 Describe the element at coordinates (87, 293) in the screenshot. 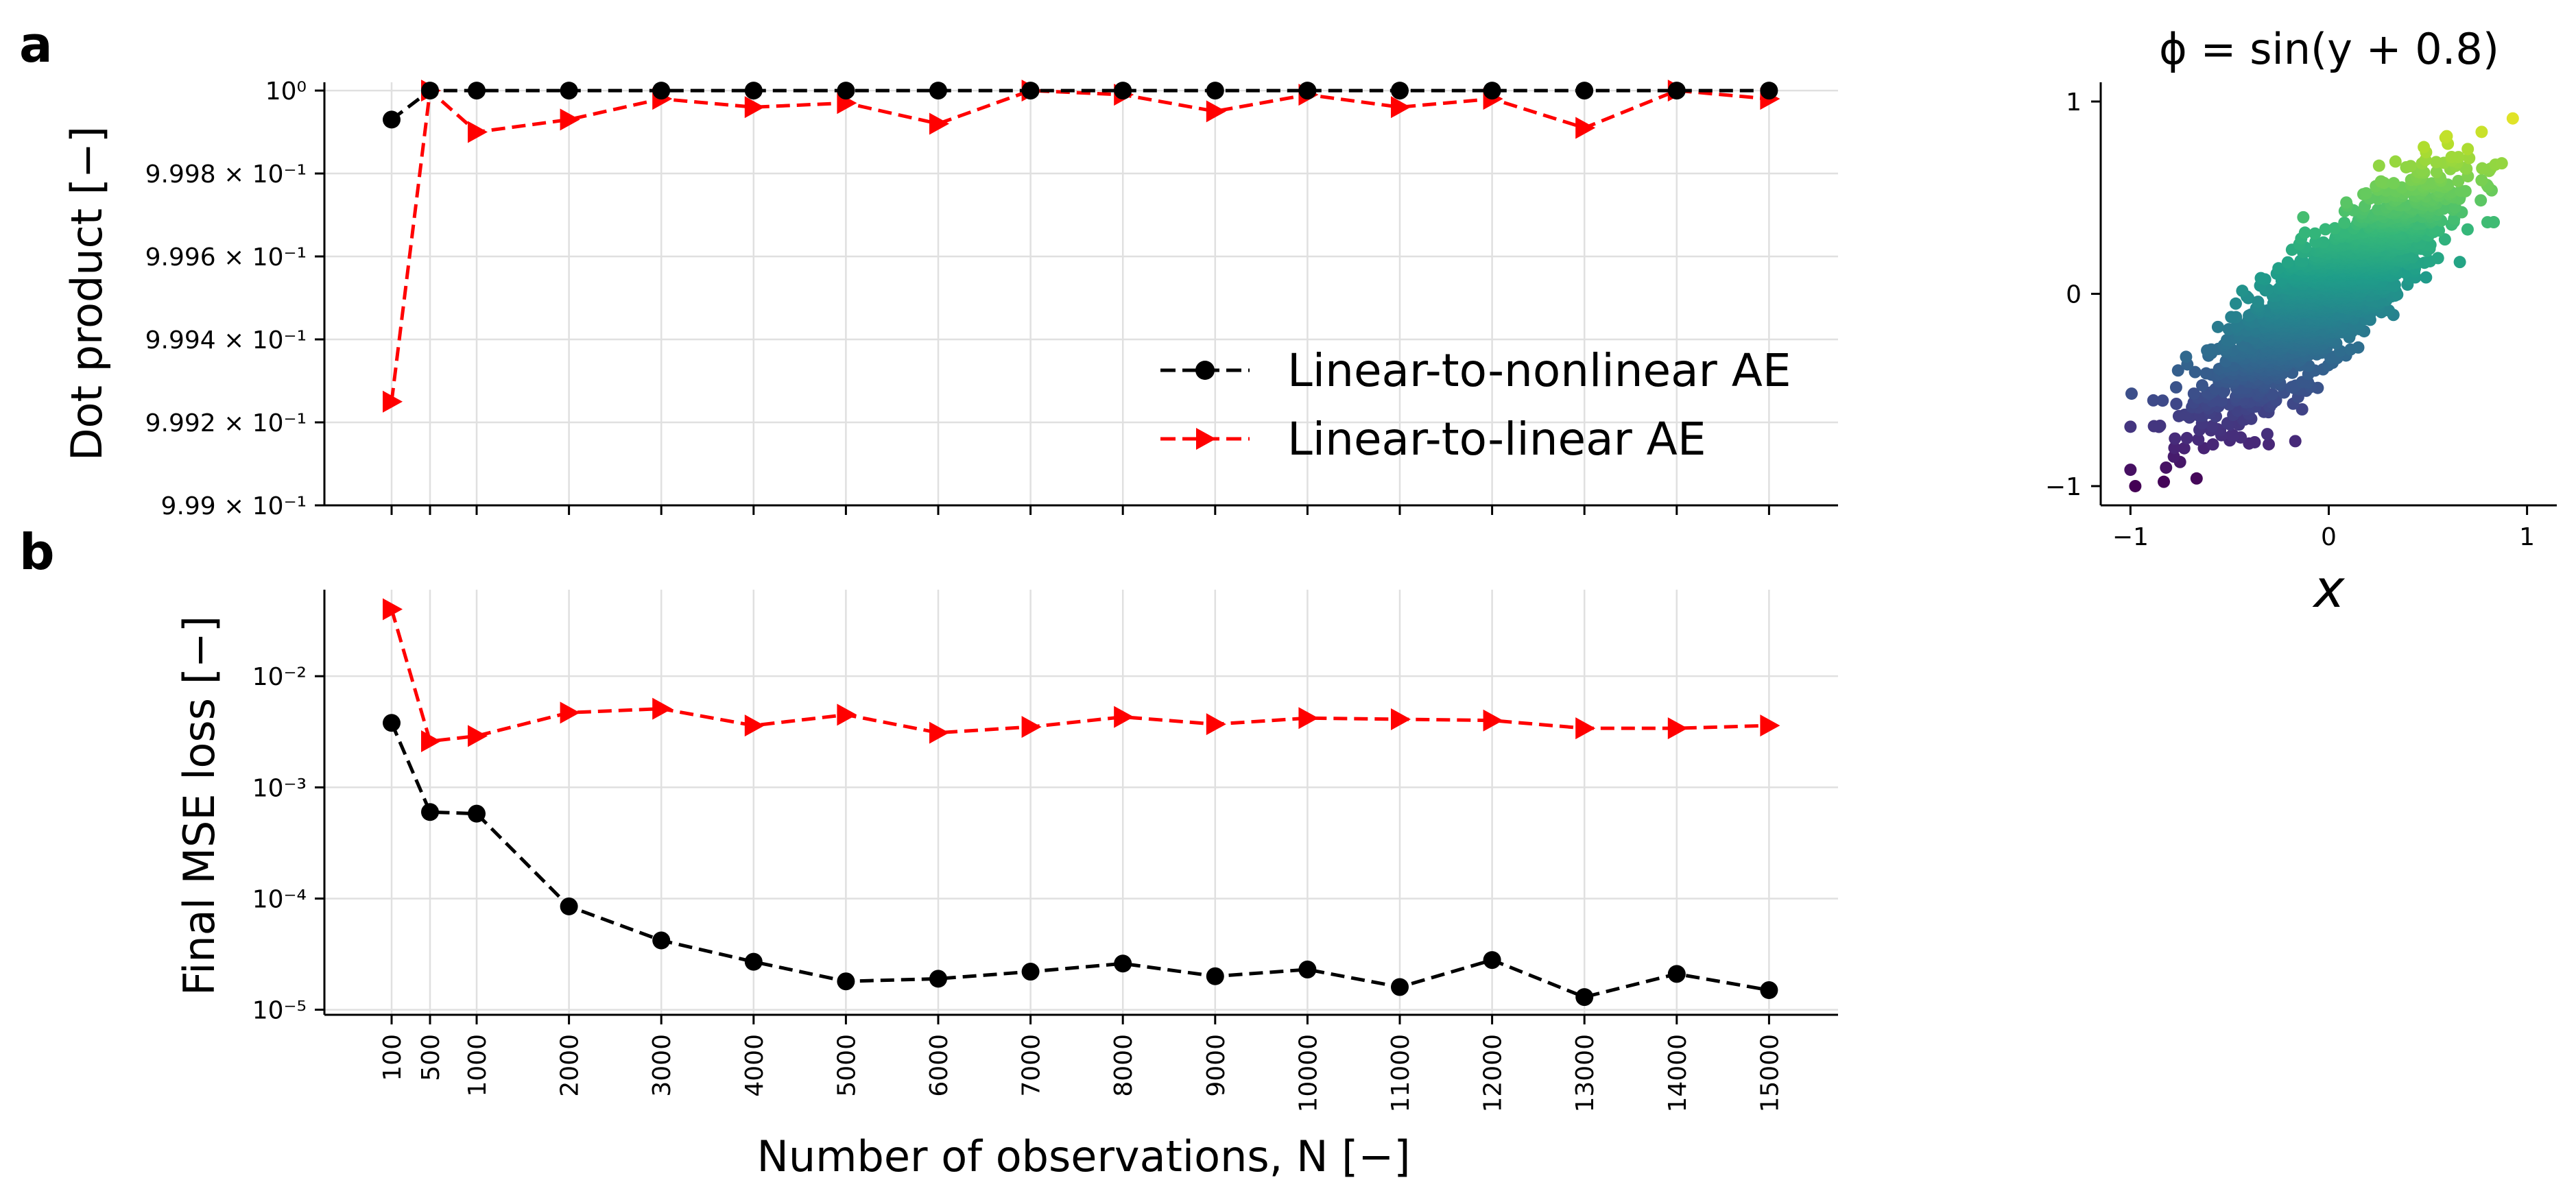

I see `y-axis-label-a: Dot product [−]` at that location.